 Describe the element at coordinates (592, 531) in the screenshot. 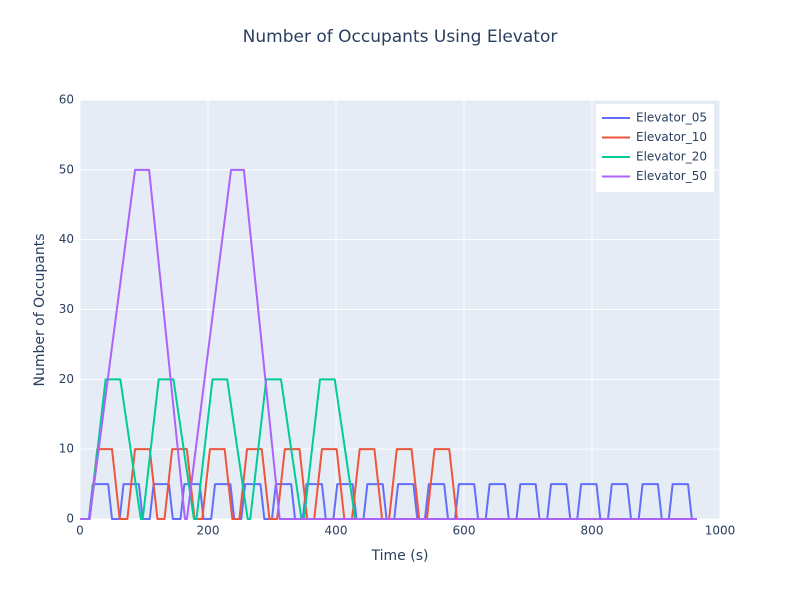

I see `x-tick-label: 800` at that location.